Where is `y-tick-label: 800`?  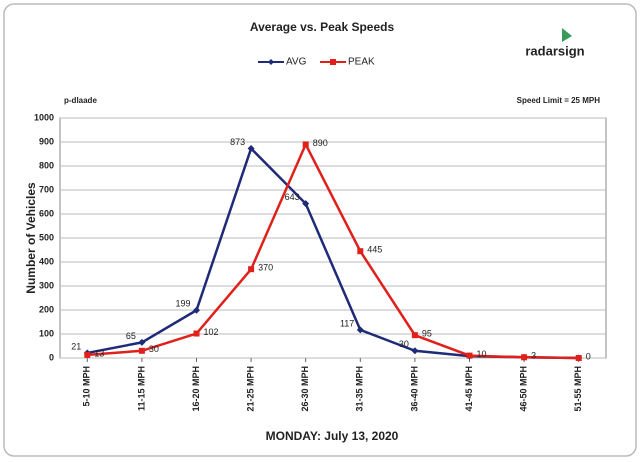 y-tick-label: 800 is located at coordinates (46, 165).